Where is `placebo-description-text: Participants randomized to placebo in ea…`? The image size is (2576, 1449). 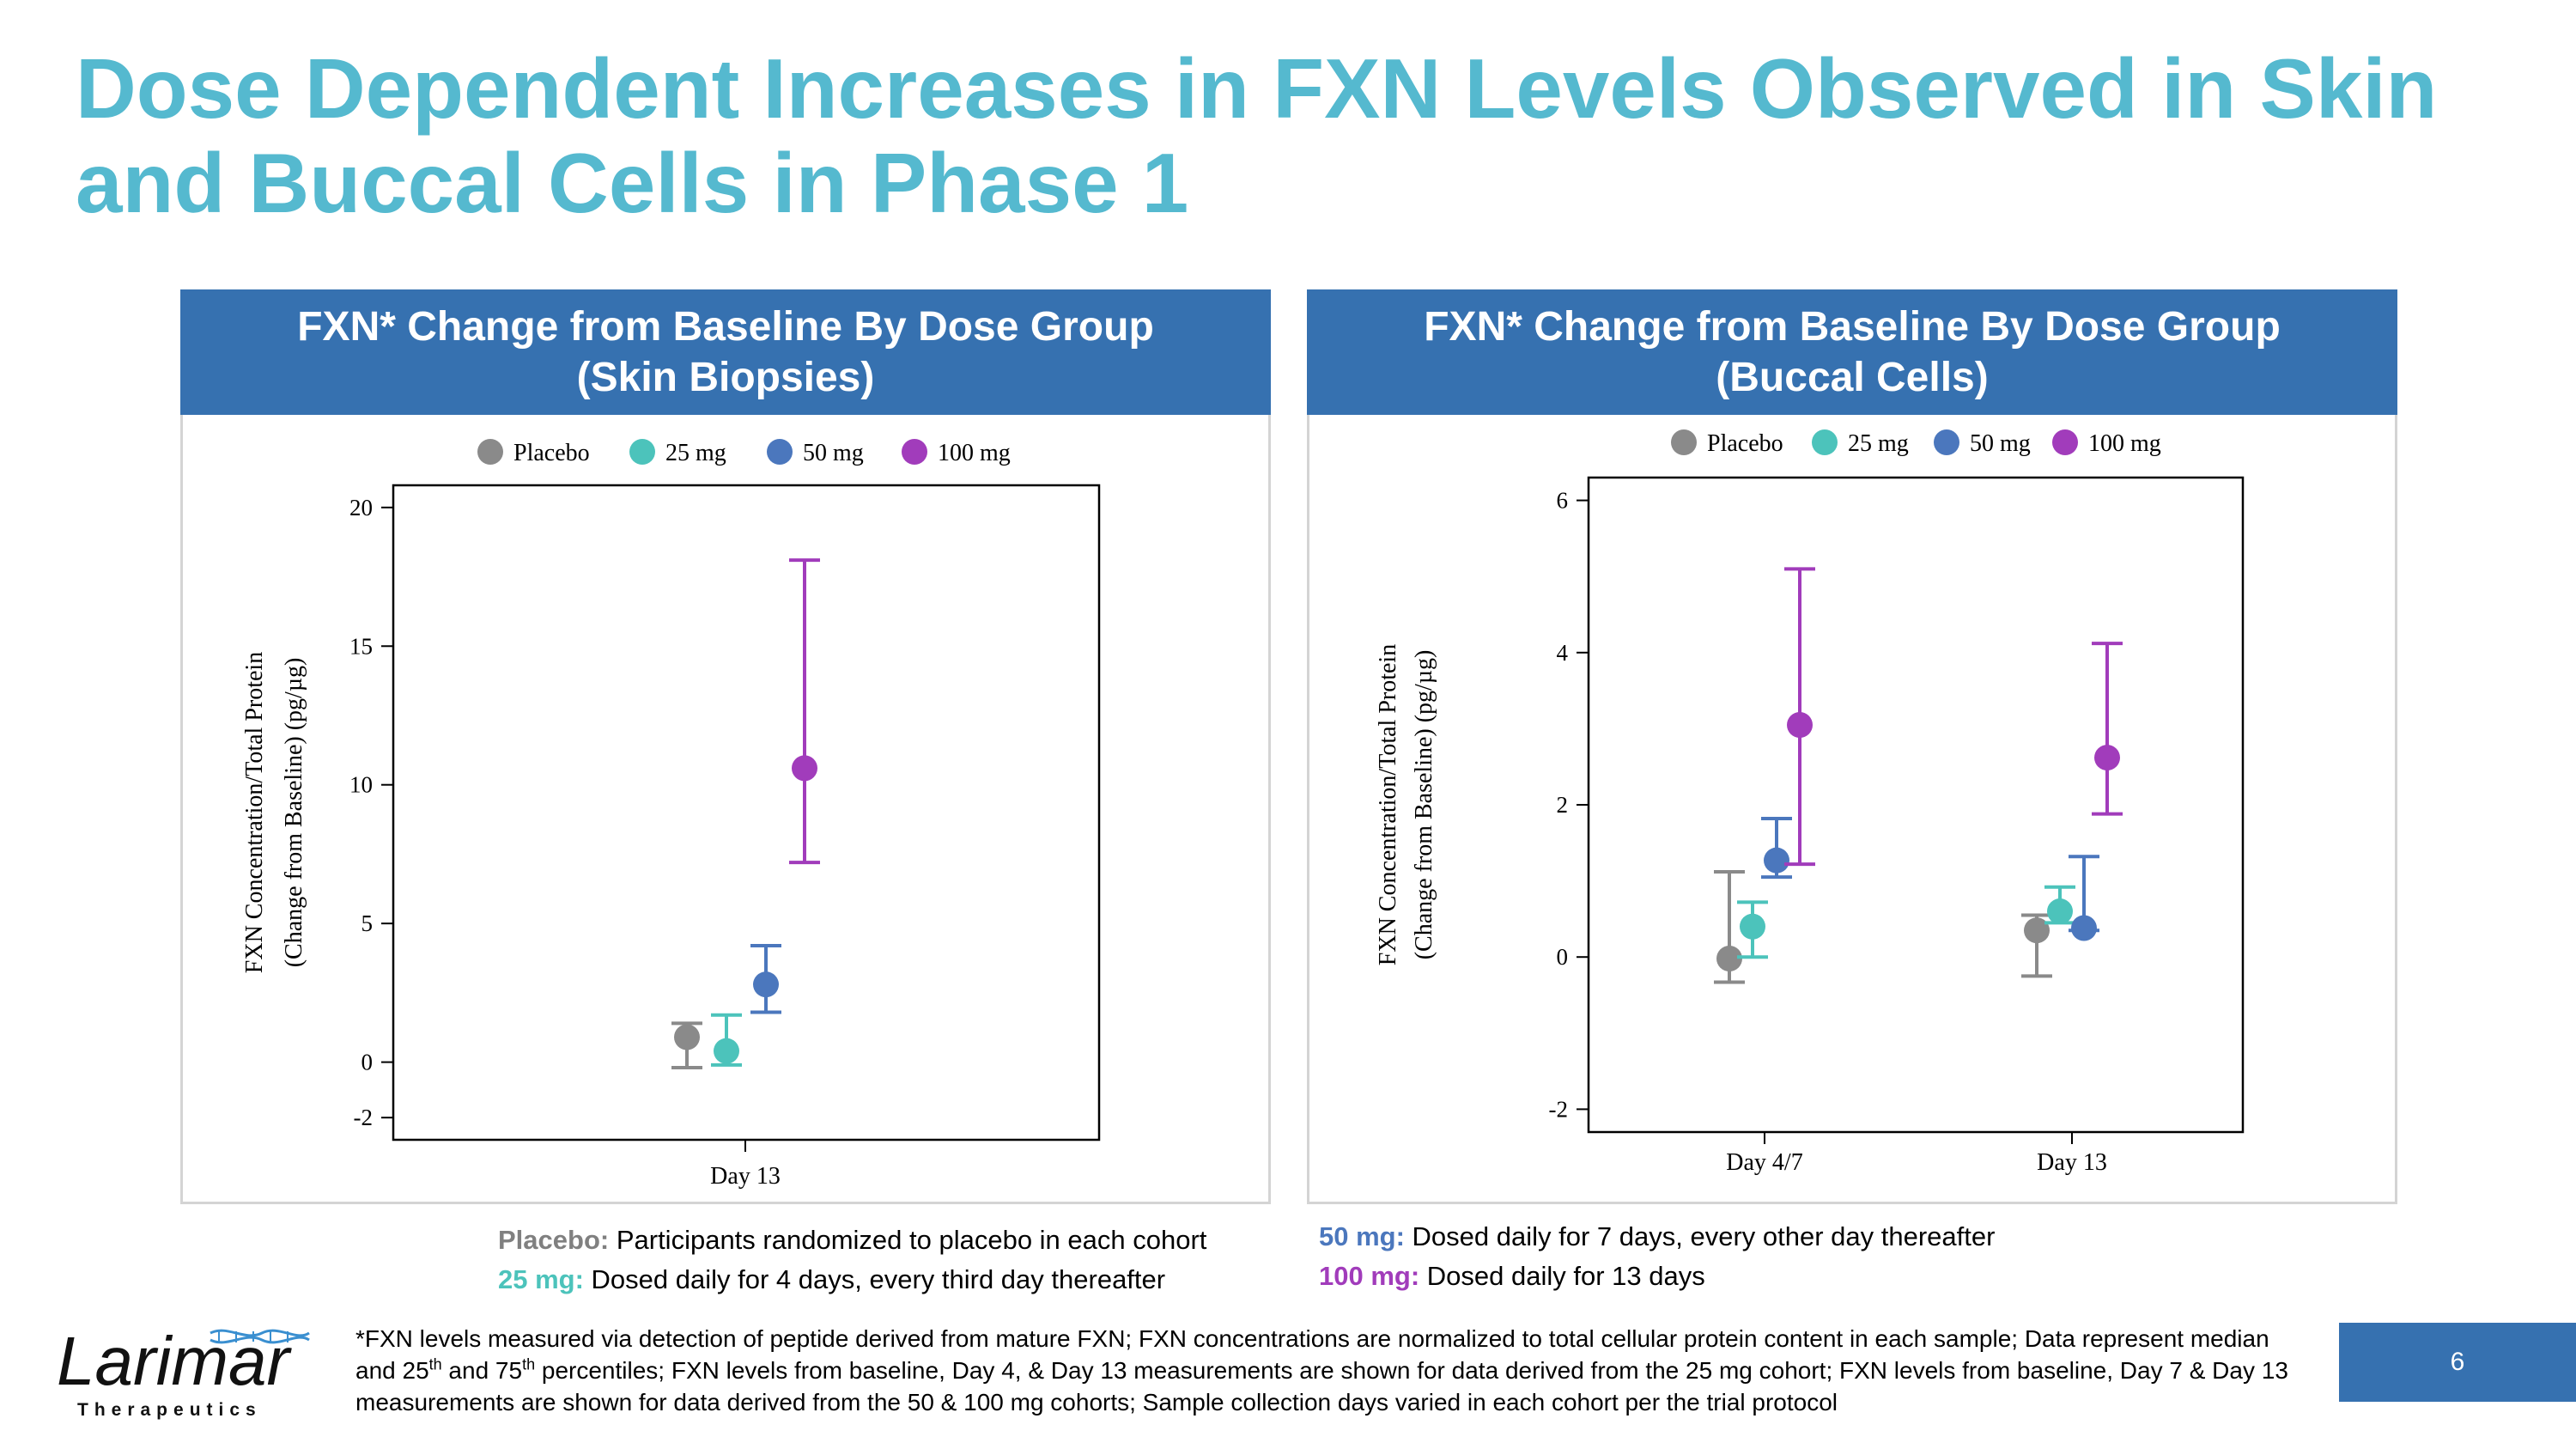
placebo-description-text: Participants randomized to placebo in ea… is located at coordinates (908, 1240).